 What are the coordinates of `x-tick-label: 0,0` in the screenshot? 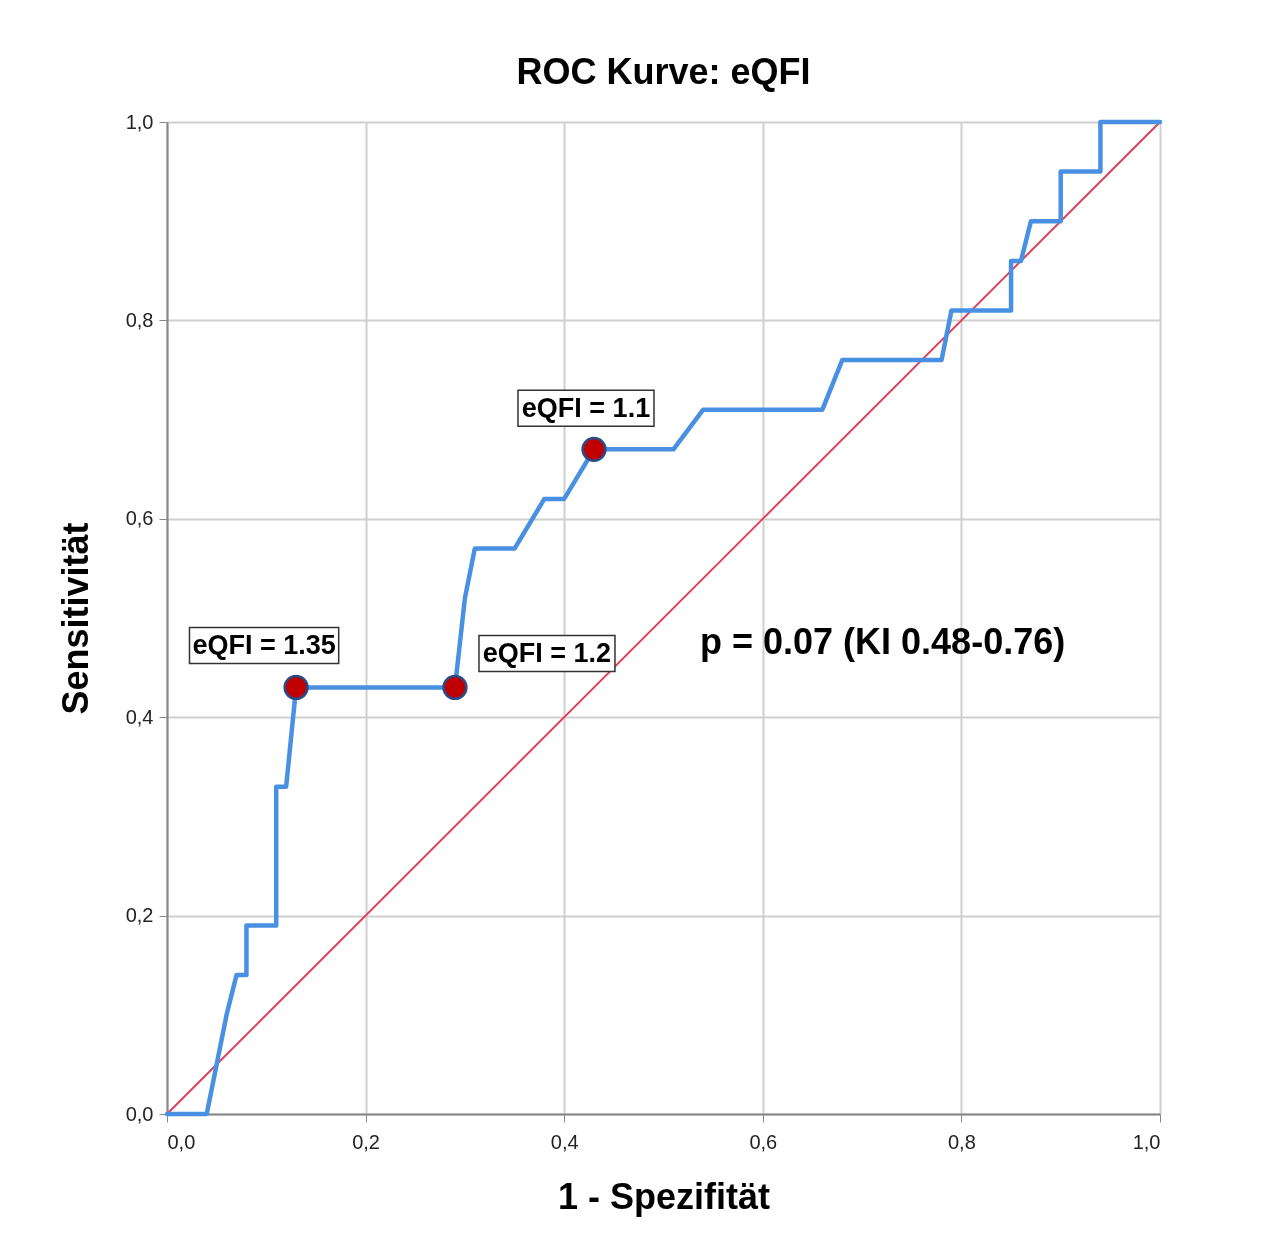 It's located at (181, 1141).